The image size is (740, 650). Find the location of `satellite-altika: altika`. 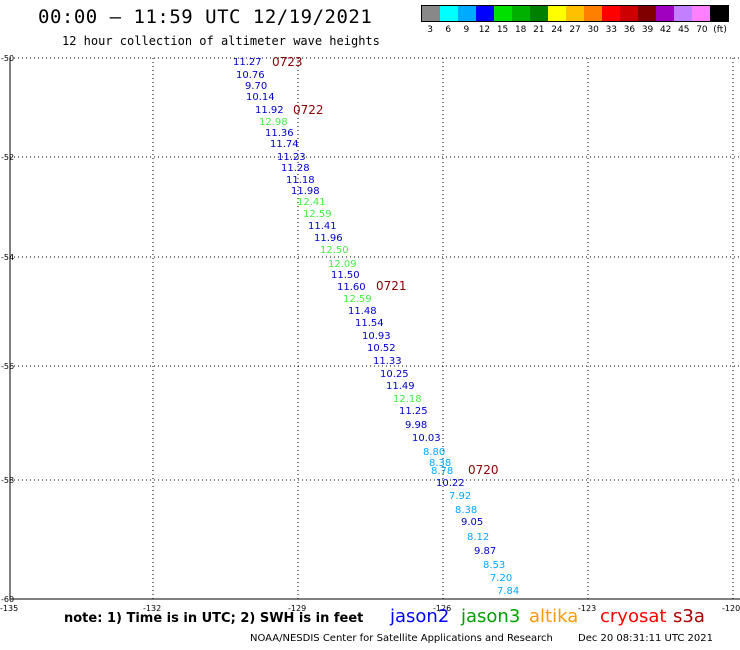

satellite-altika: altika is located at coordinates (554, 616).